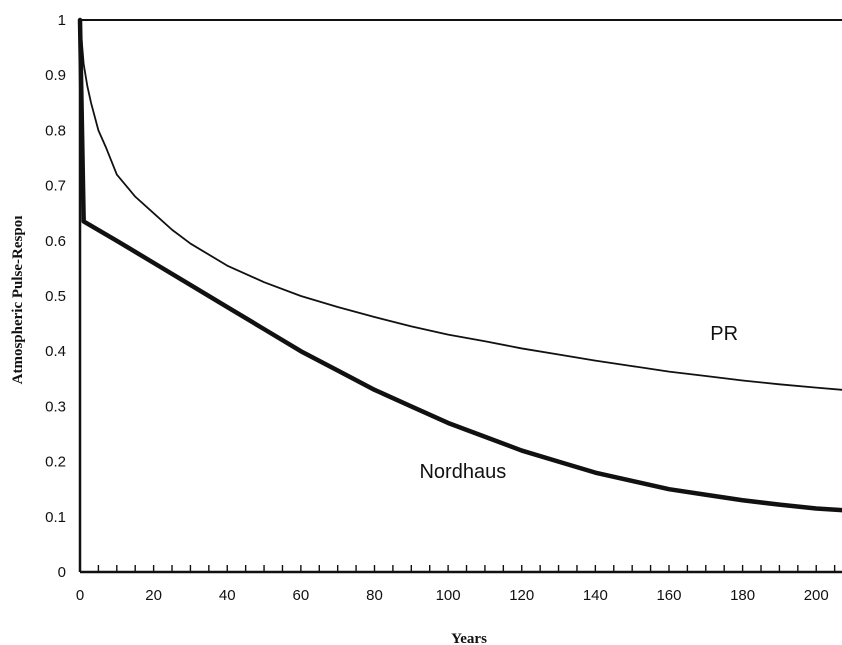 Image resolution: width=842 pixels, height=645 pixels. Describe the element at coordinates (55, 130) in the screenshot. I see `y-tick-label: 0.8` at that location.